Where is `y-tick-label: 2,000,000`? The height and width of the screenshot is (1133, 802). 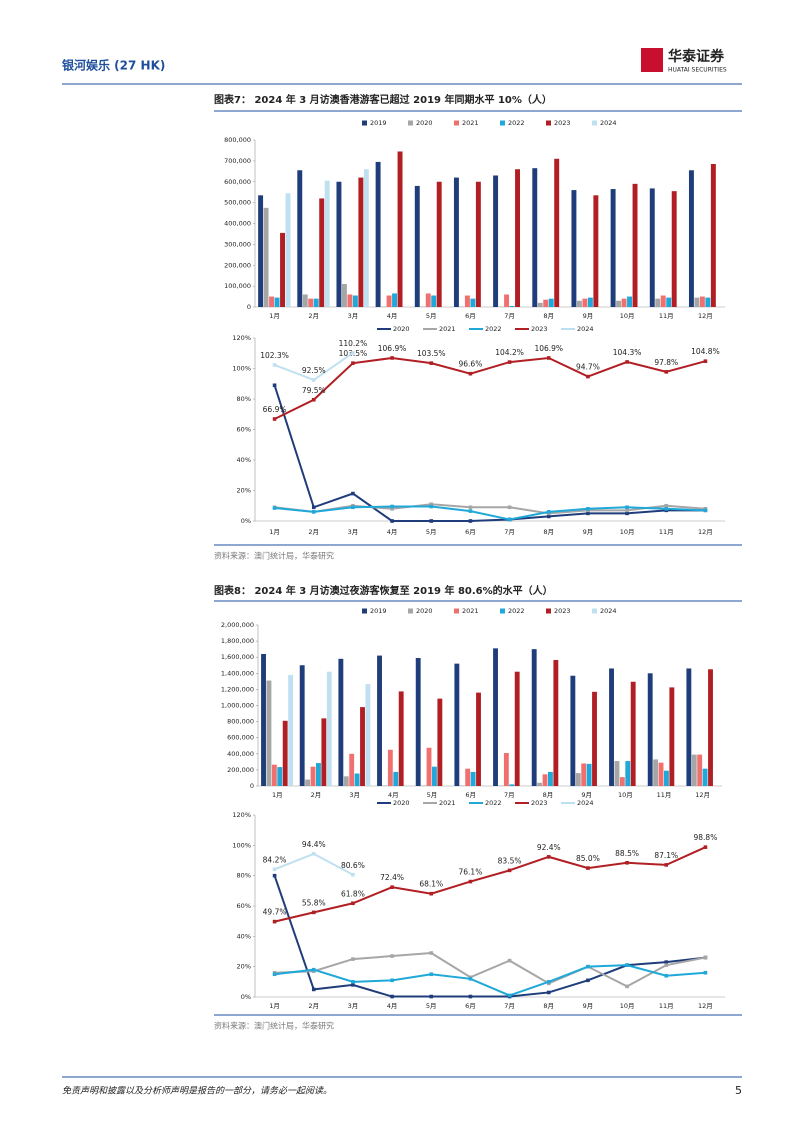 y-tick-label: 2,000,000 is located at coordinates (237, 625).